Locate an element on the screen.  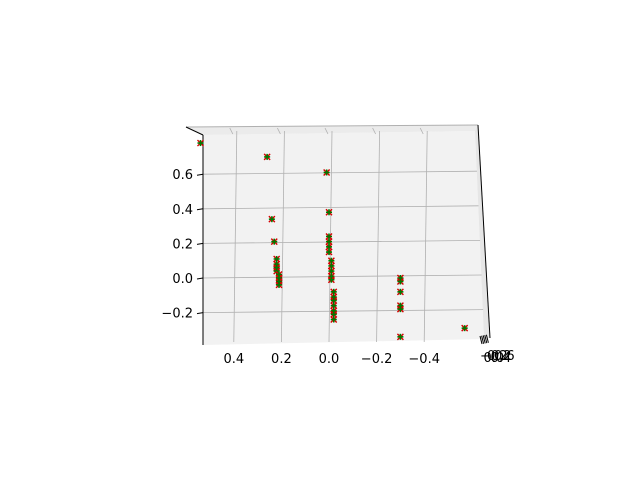
y-tick-label: 0.6 is located at coordinates (504, 356).